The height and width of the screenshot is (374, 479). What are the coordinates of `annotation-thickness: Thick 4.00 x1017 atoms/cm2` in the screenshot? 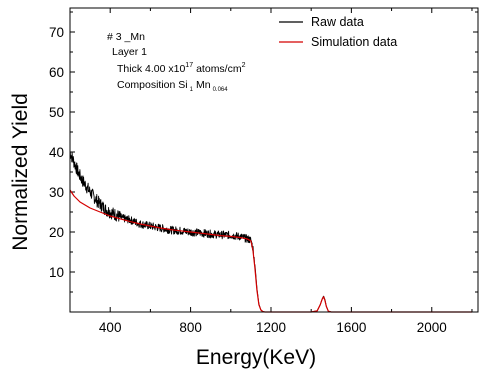 It's located at (181, 68).